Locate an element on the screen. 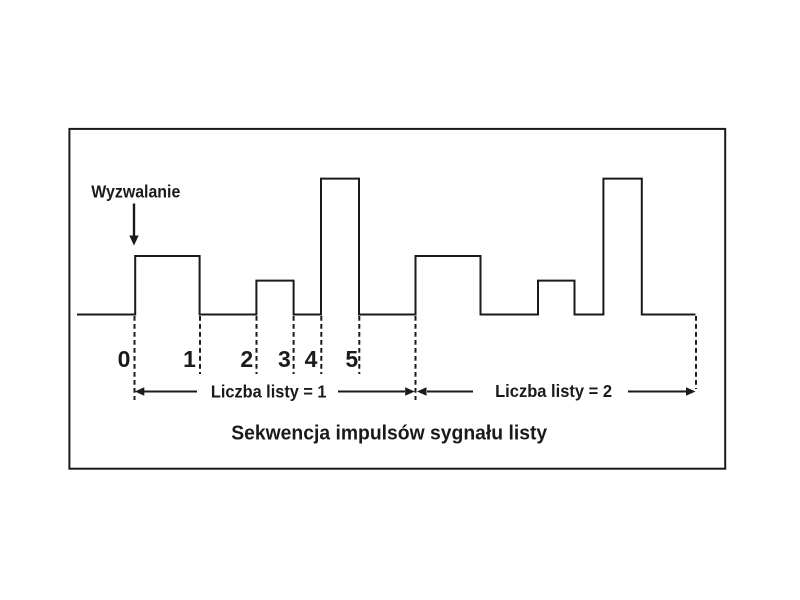  svg-text: 1 is located at coordinates (189, 359).